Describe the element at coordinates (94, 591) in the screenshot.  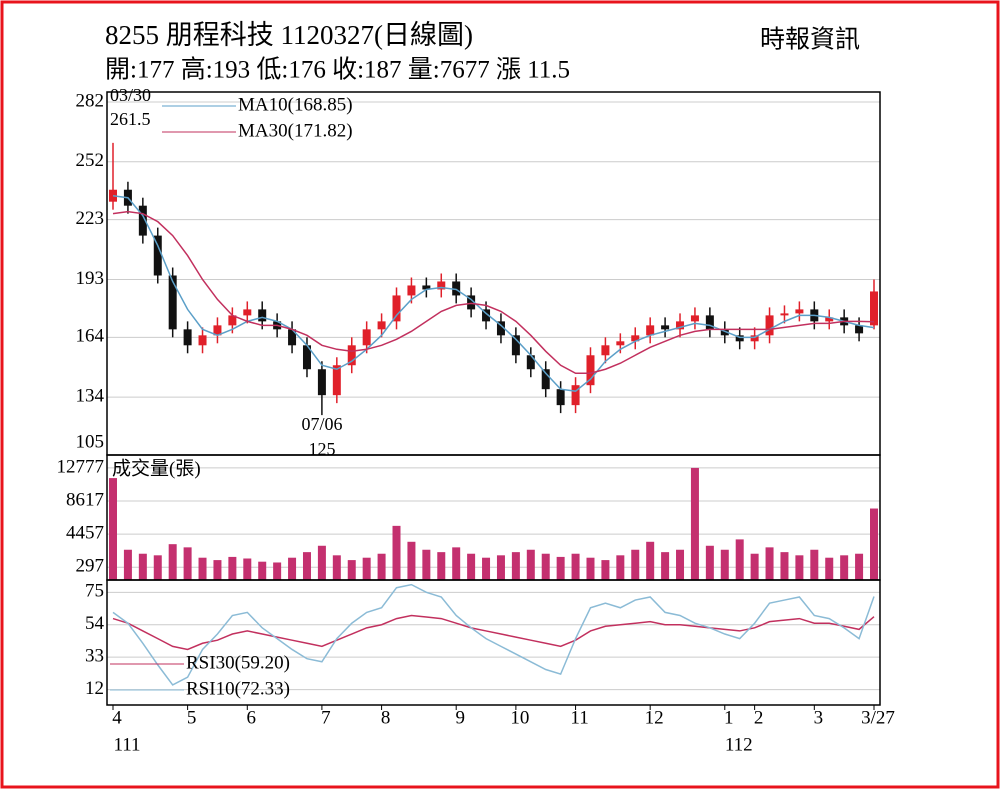
I see `y-tick-label: 75` at that location.